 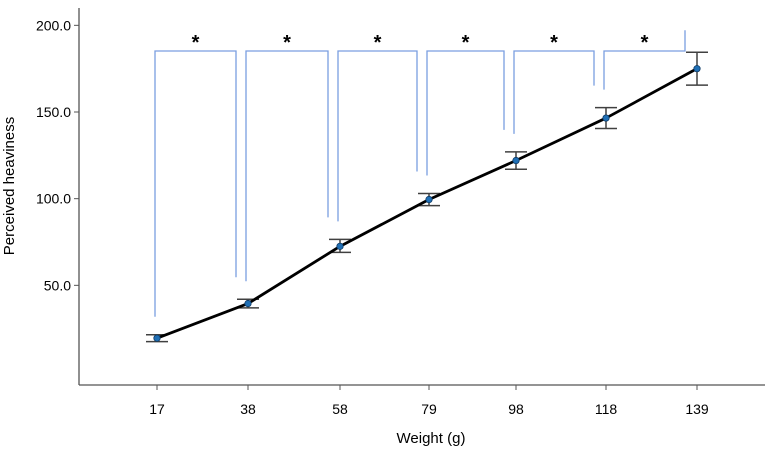 I want to click on y-tick-label: 200.0, so click(x=53, y=25).